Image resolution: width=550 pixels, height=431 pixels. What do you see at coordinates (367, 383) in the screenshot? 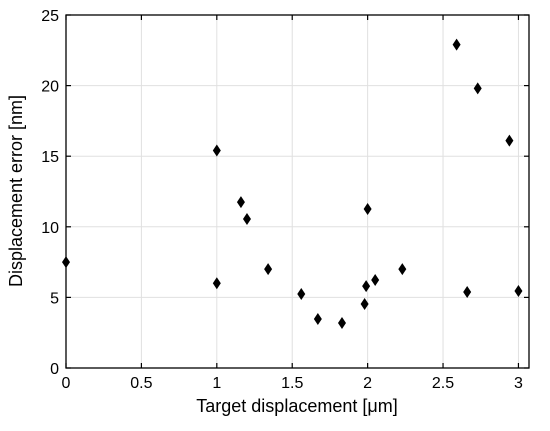
I see `x-tick-label: 2` at bounding box center [367, 383].